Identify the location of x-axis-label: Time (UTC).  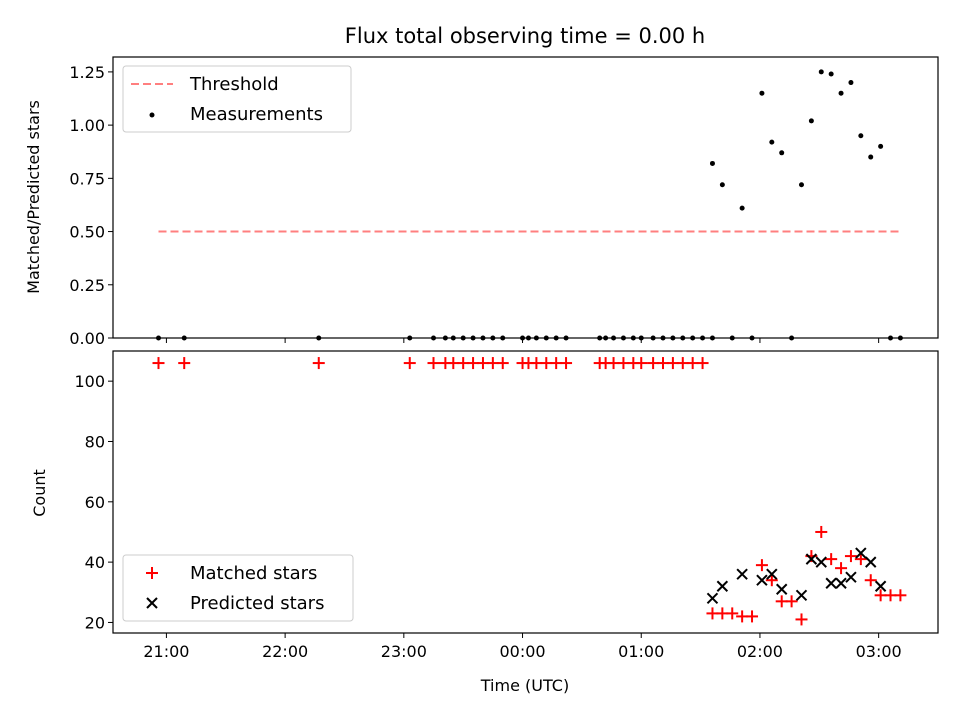
(524, 685).